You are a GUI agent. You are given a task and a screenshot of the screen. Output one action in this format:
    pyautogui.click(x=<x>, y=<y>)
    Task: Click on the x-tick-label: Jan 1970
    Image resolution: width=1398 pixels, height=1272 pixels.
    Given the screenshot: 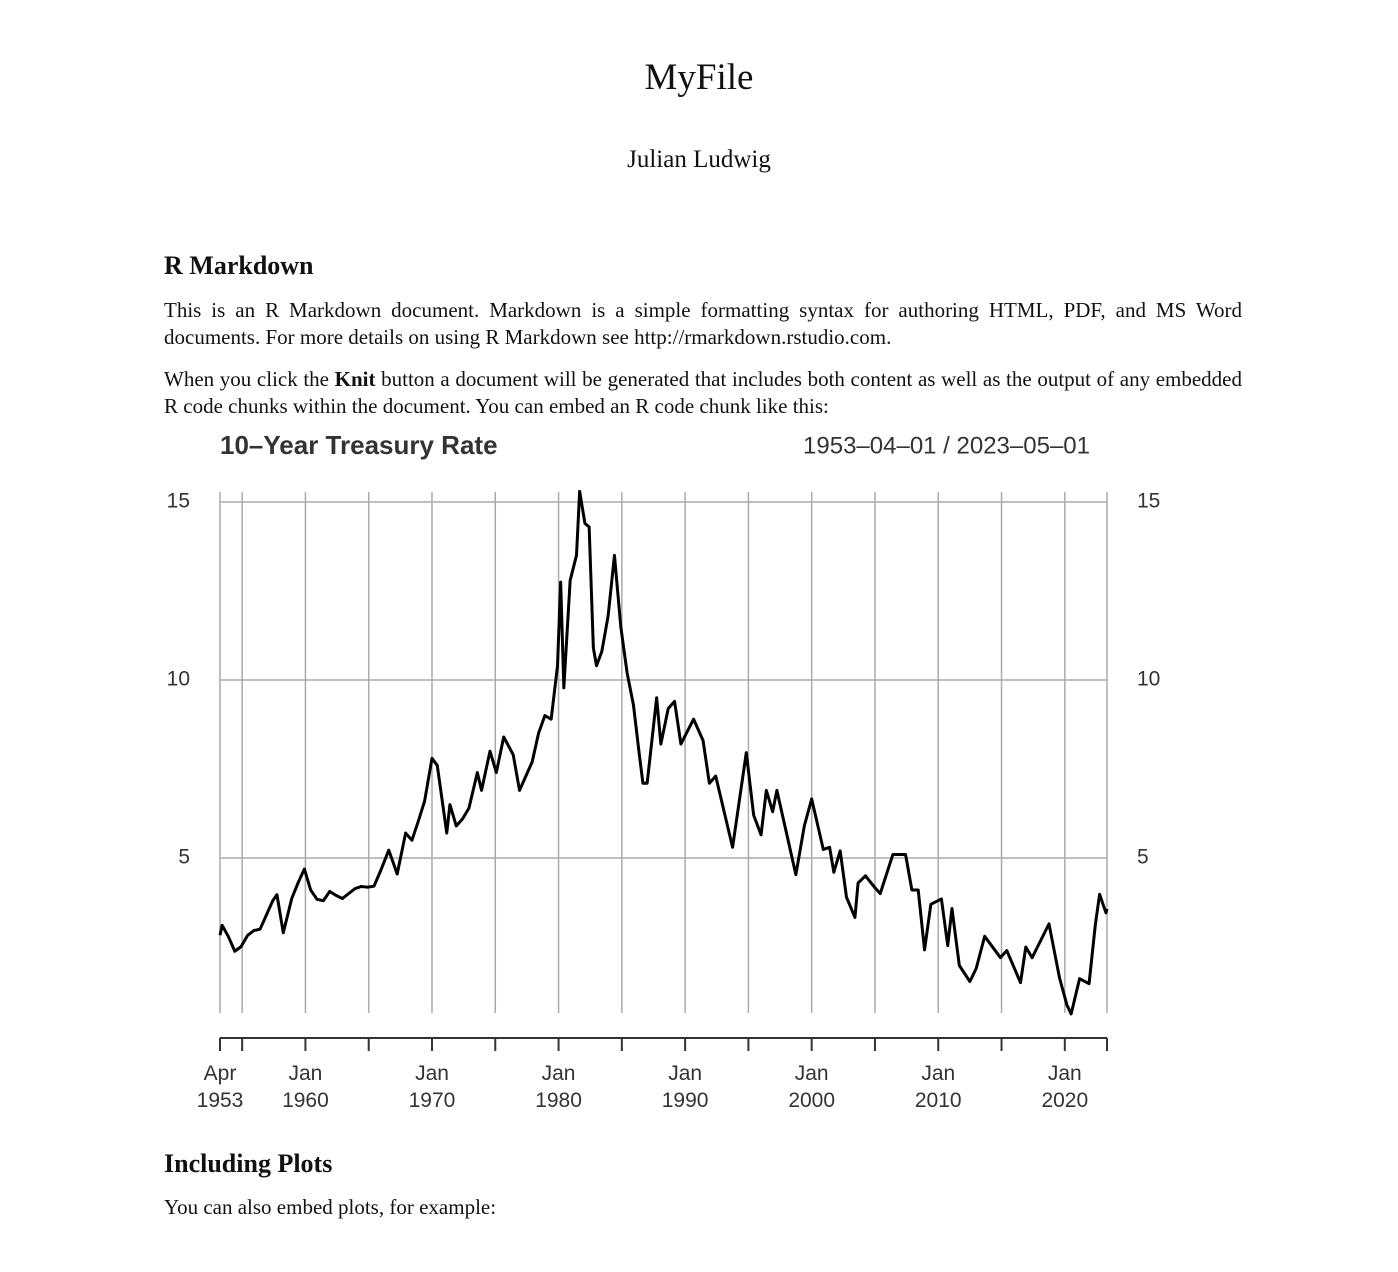 What is the action you would take?
    pyautogui.click(x=432, y=1087)
    